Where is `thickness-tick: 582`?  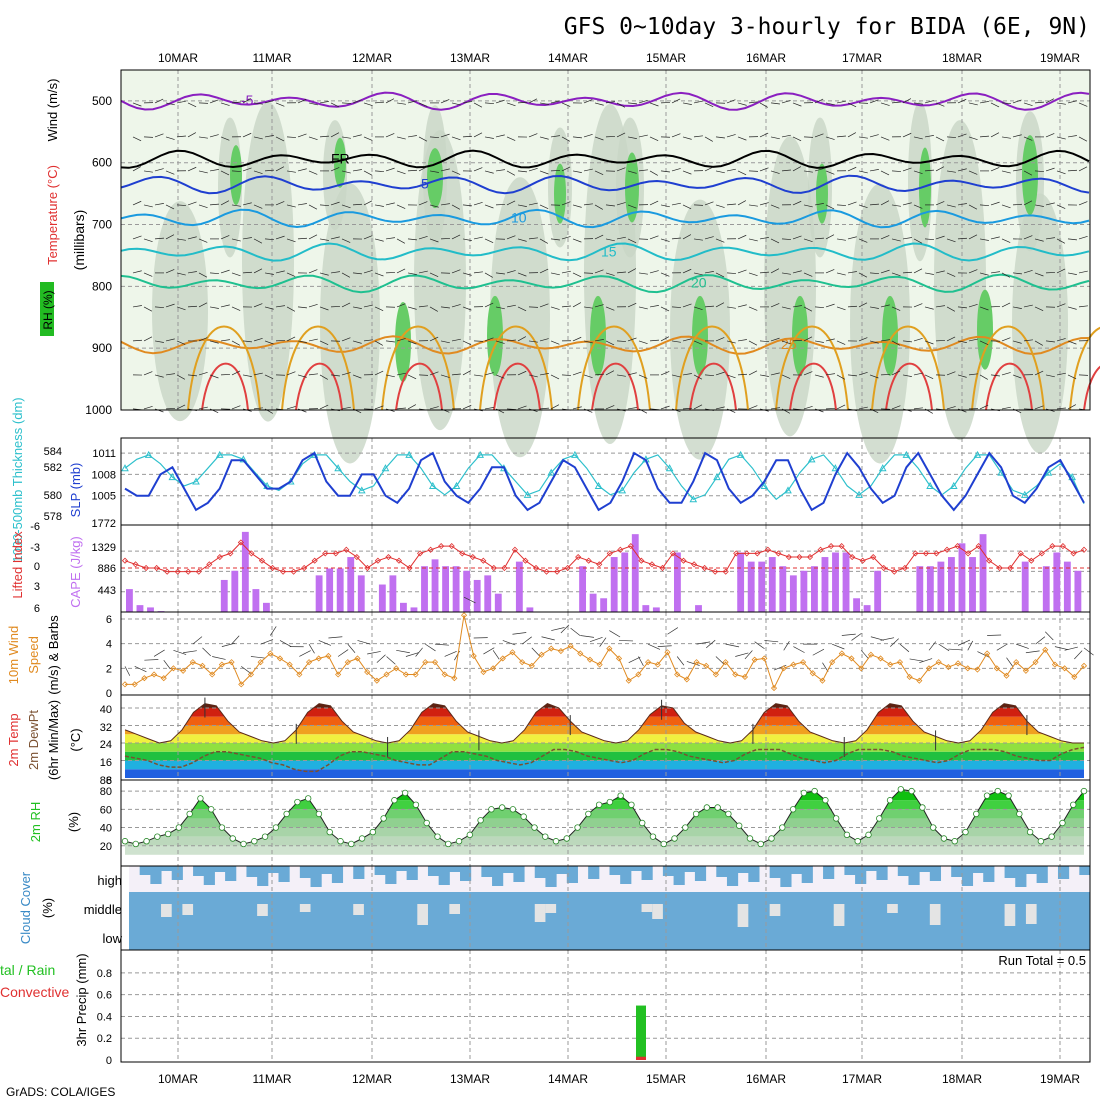 thickness-tick: 582 is located at coordinates (53, 468).